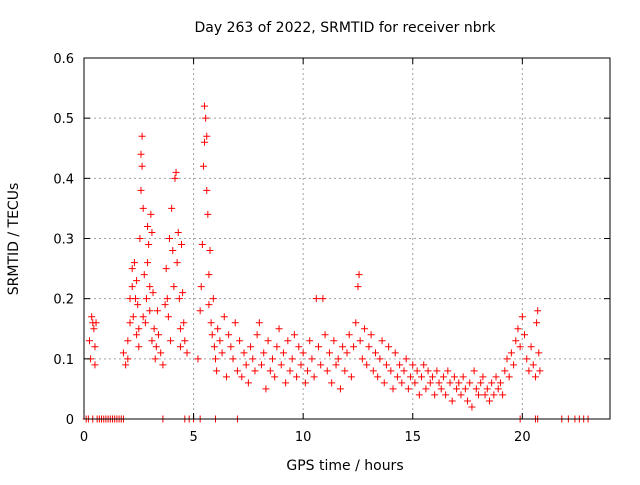  Describe the element at coordinates (63, 119) in the screenshot. I see `y-tick-label: 0.5` at that location.